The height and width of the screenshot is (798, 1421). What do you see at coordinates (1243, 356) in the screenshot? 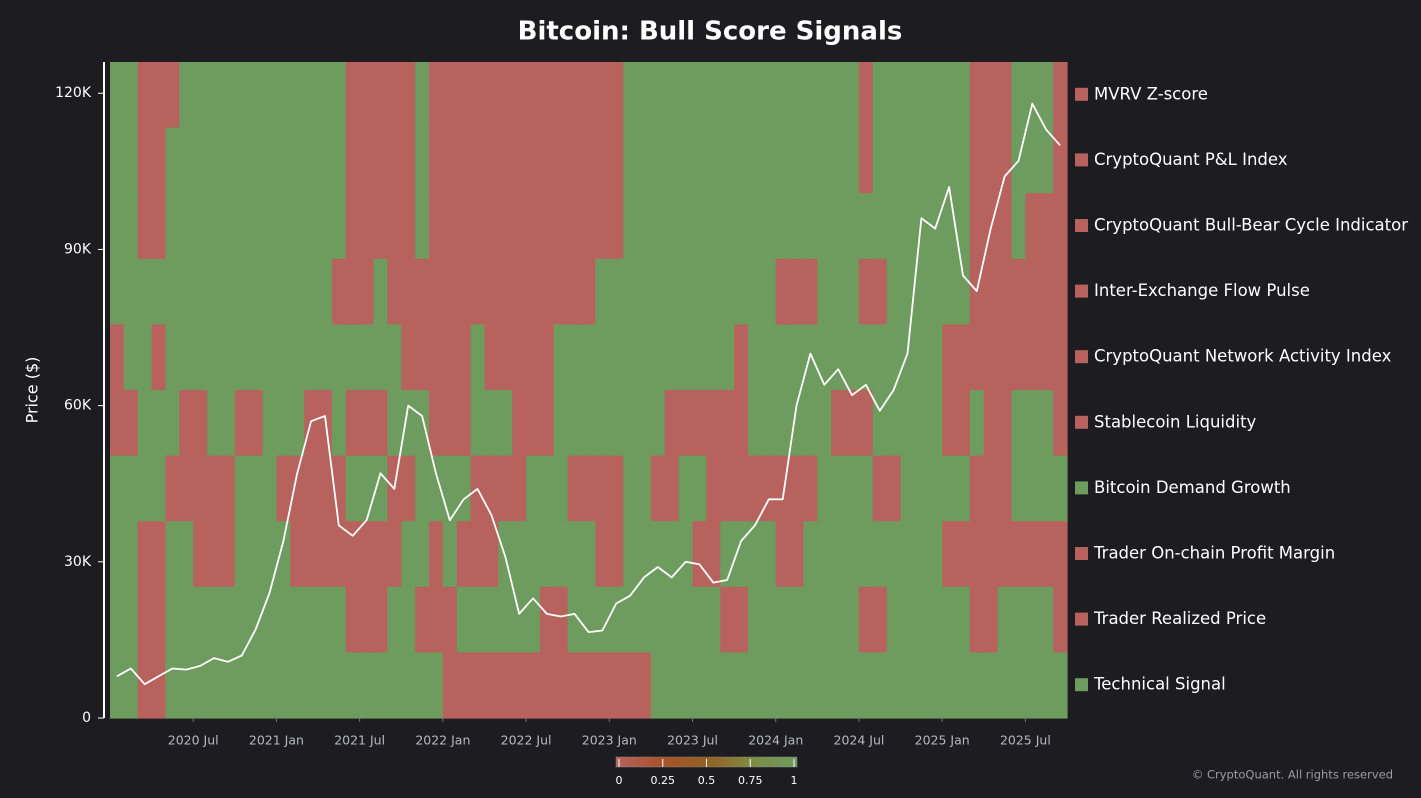
I see `row-label: CryptoQuant Network Activity Index` at bounding box center [1243, 356].